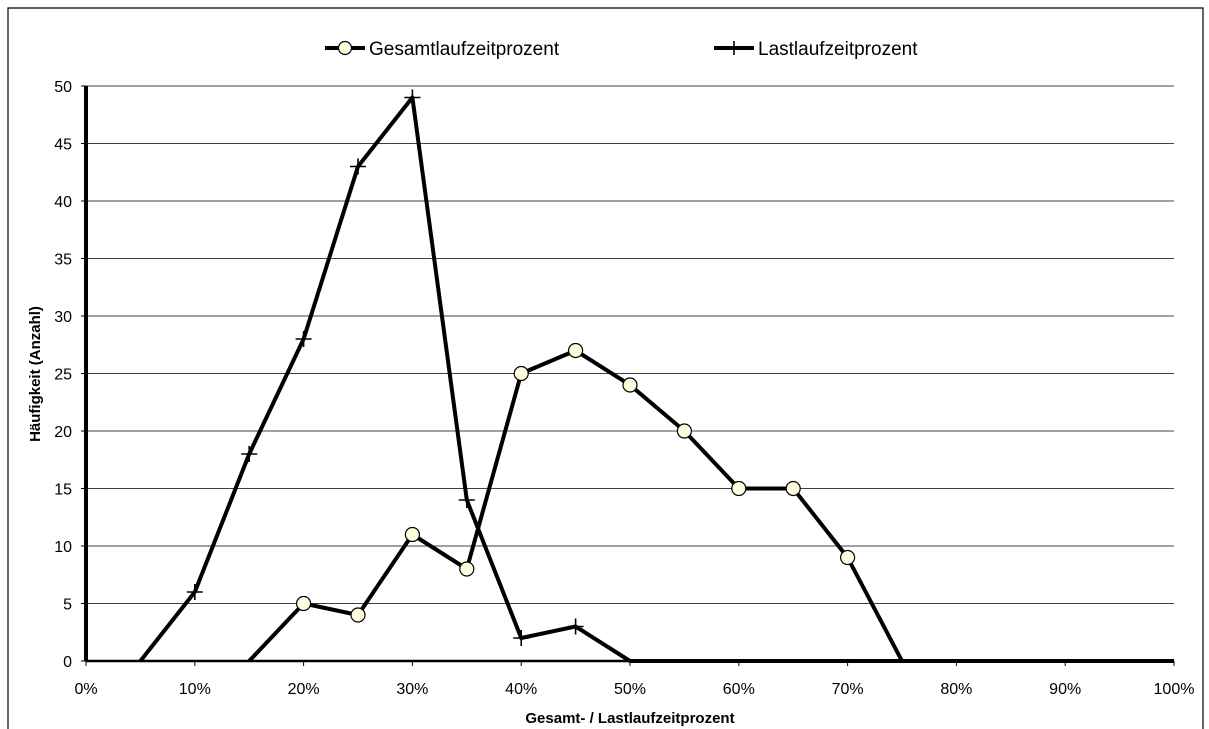  I want to click on y-tick-label: 25, so click(63, 375).